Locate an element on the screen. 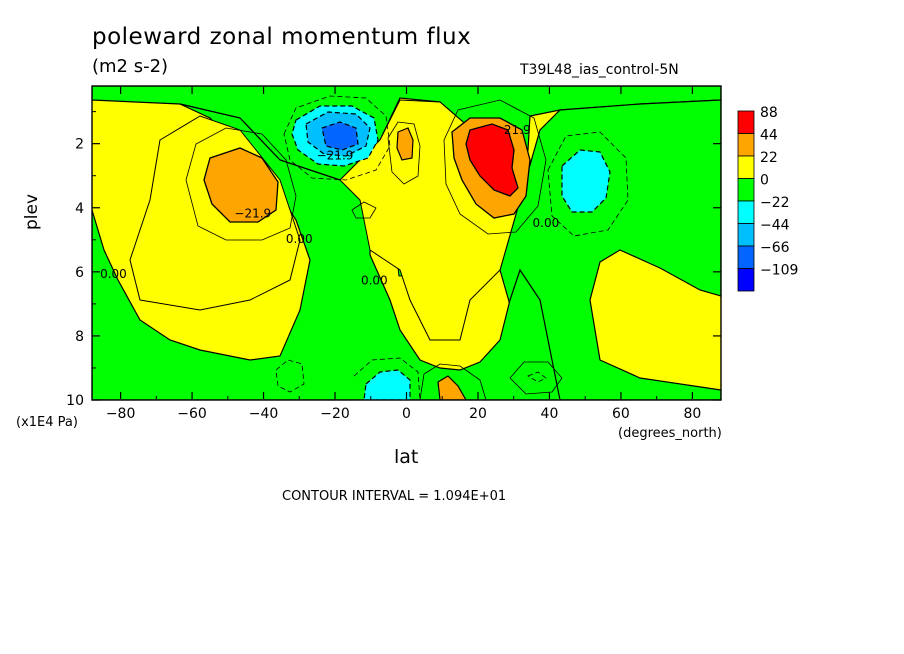 The image size is (904, 654). x-axis-label: lat is located at coordinates (406, 457).